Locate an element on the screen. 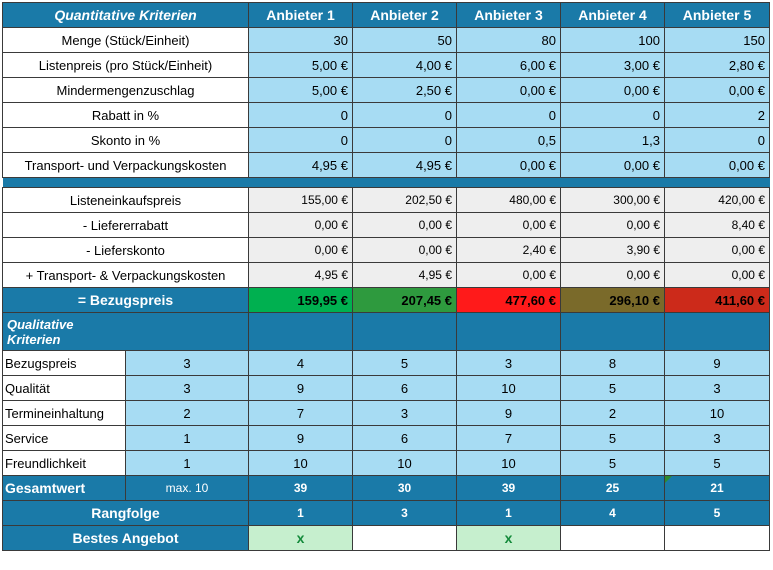 Image resolution: width=773 pixels, height=570 pixels. input-cell: 6,00 € is located at coordinates (508, 65).